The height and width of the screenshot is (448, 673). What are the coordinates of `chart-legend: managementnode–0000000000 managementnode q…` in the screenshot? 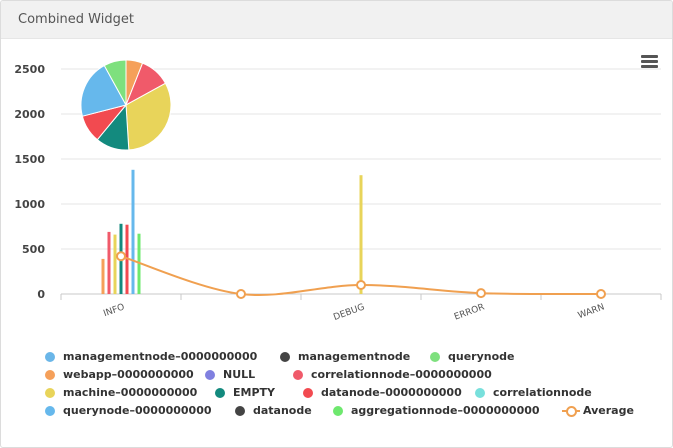 It's located at (355, 384).